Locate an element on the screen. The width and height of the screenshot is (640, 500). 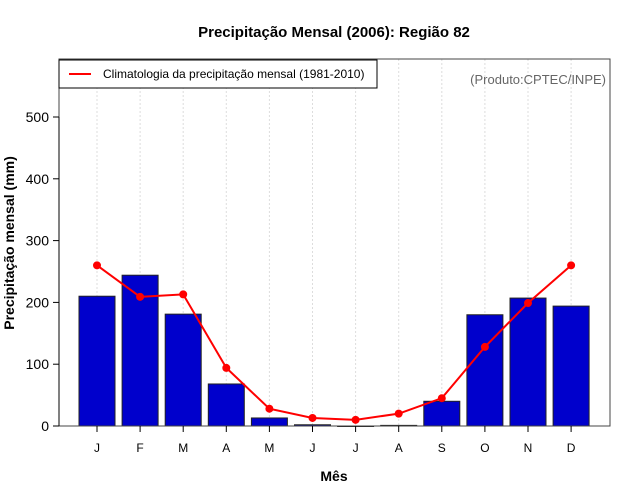
y-tick-label: 300 is located at coordinates (38, 241).